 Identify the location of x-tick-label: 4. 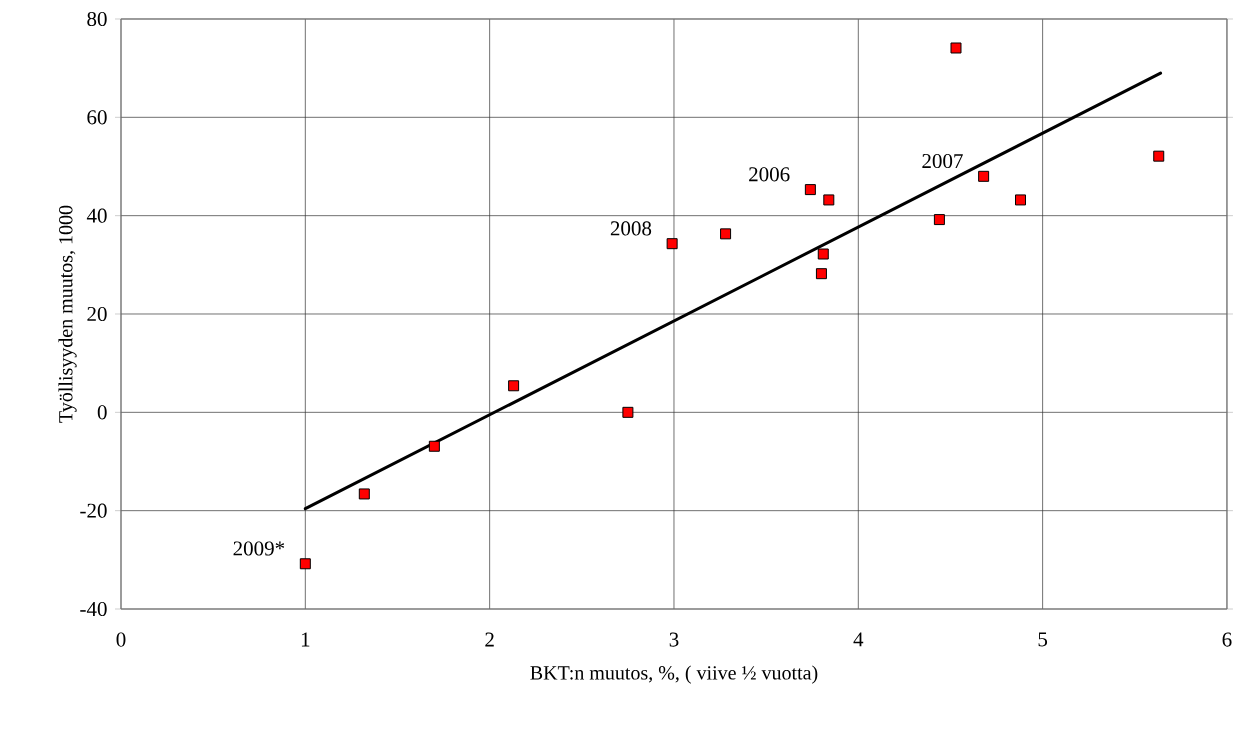
(858, 639).